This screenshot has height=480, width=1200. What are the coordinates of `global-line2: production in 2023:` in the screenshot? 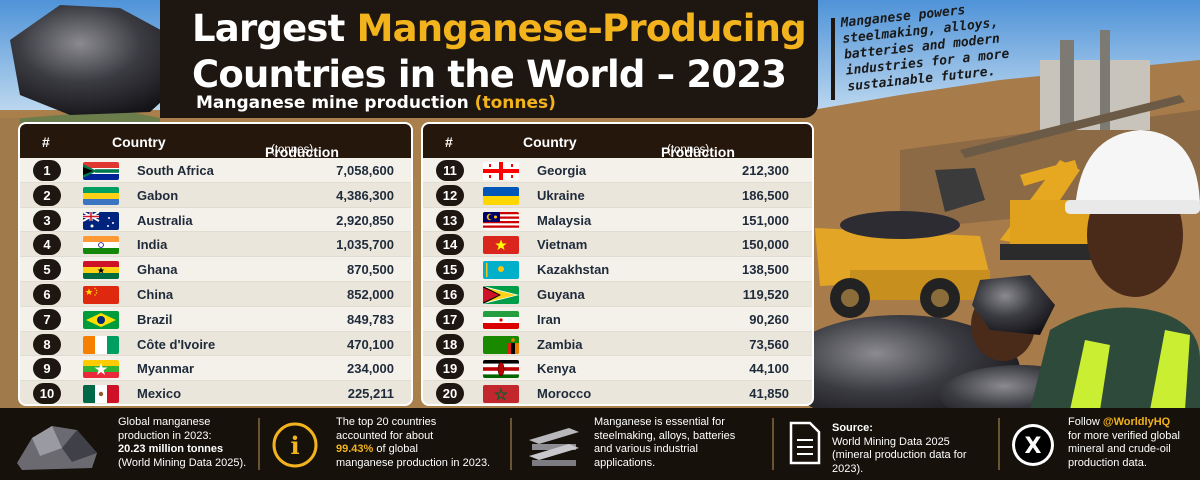 It's located at (165, 435).